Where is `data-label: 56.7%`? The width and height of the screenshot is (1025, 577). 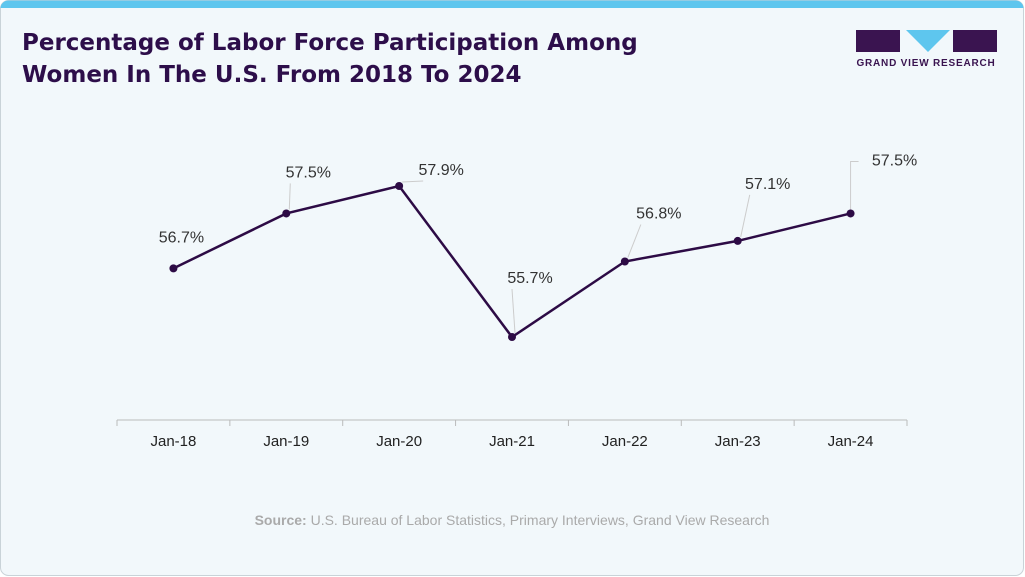 data-label: 56.7% is located at coordinates (181, 238).